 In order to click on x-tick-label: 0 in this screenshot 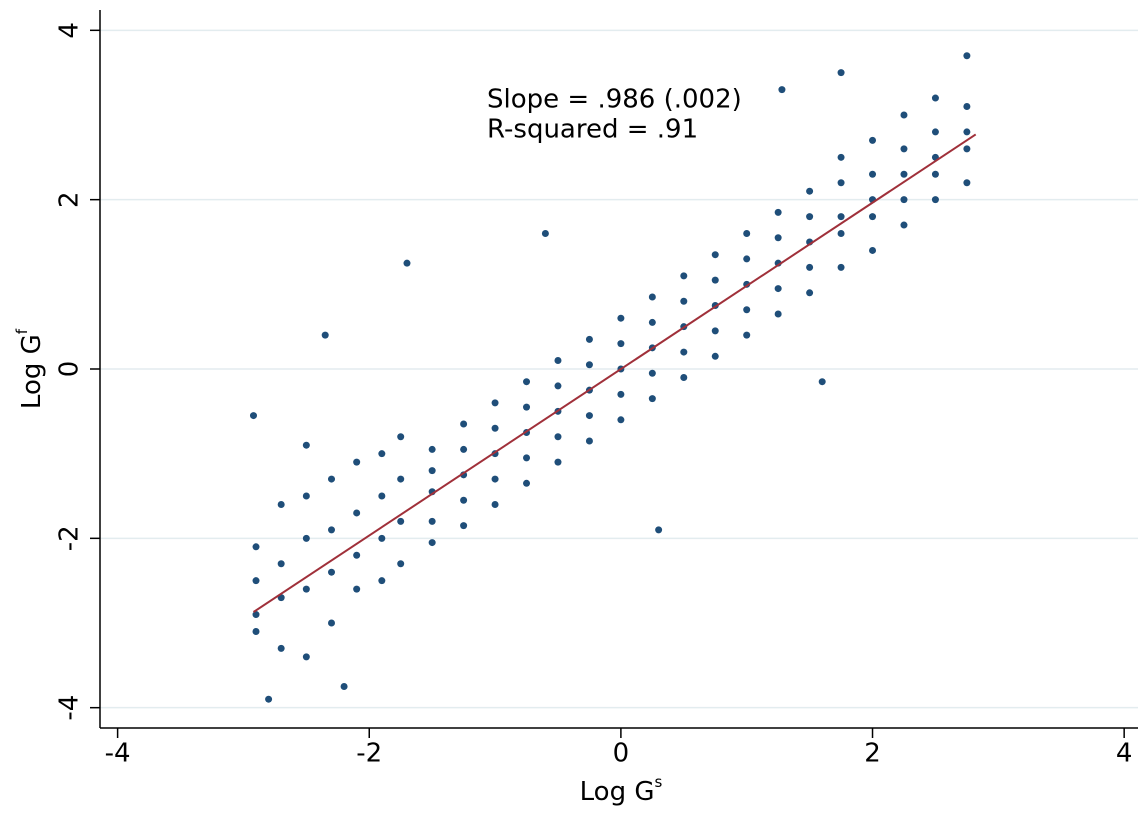, I will do `click(621, 754)`.